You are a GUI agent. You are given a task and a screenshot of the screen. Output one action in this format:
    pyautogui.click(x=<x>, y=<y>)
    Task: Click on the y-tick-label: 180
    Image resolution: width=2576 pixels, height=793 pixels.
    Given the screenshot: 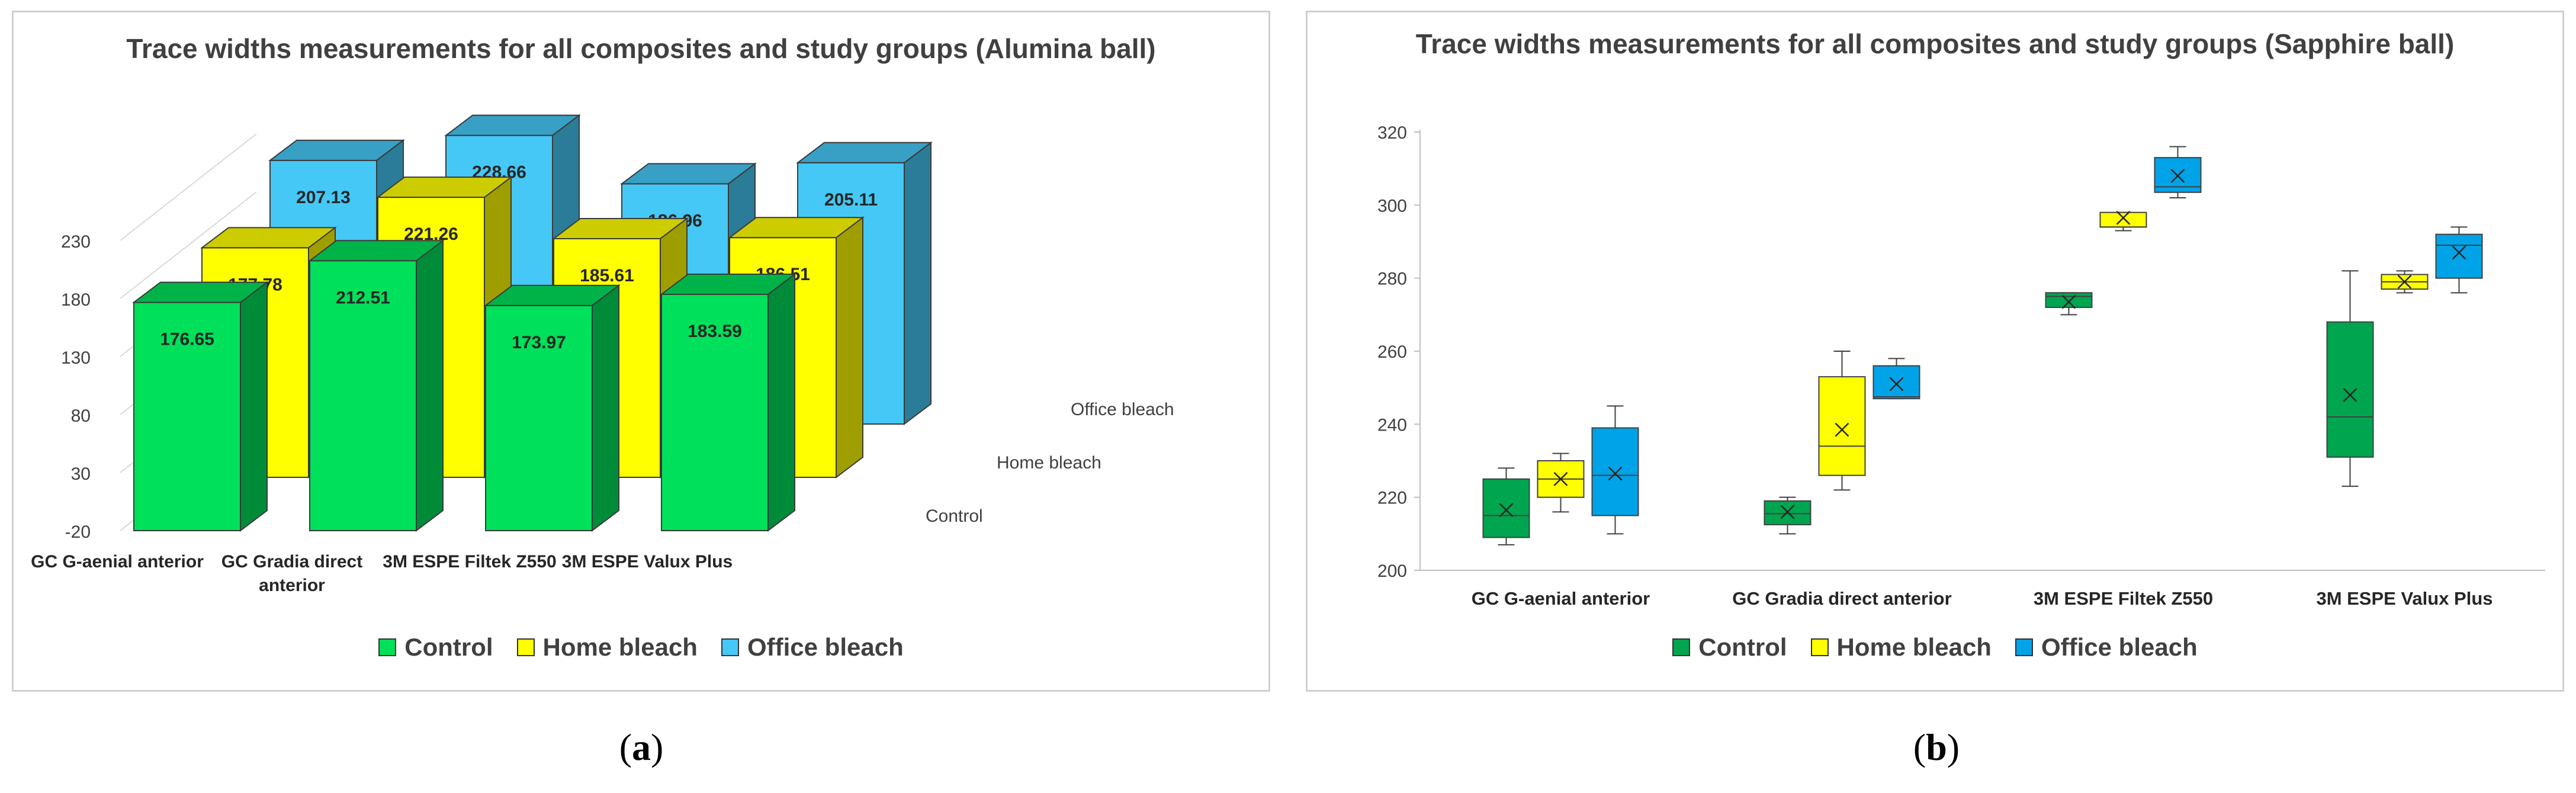 What is the action you would take?
    pyautogui.click(x=76, y=300)
    